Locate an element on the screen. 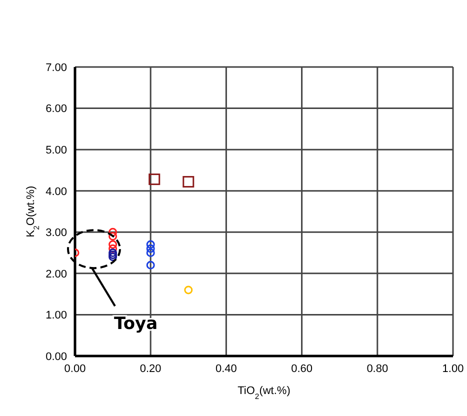 The image size is (467, 416). y-tick-label: 4.00 is located at coordinates (56, 192).